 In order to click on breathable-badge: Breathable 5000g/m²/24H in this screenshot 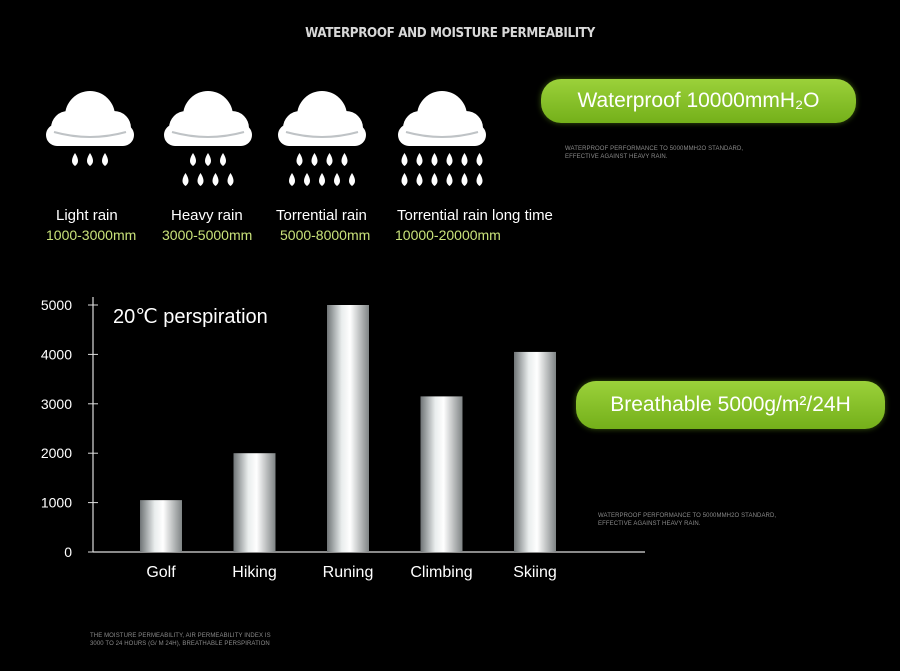, I will do `click(730, 405)`.